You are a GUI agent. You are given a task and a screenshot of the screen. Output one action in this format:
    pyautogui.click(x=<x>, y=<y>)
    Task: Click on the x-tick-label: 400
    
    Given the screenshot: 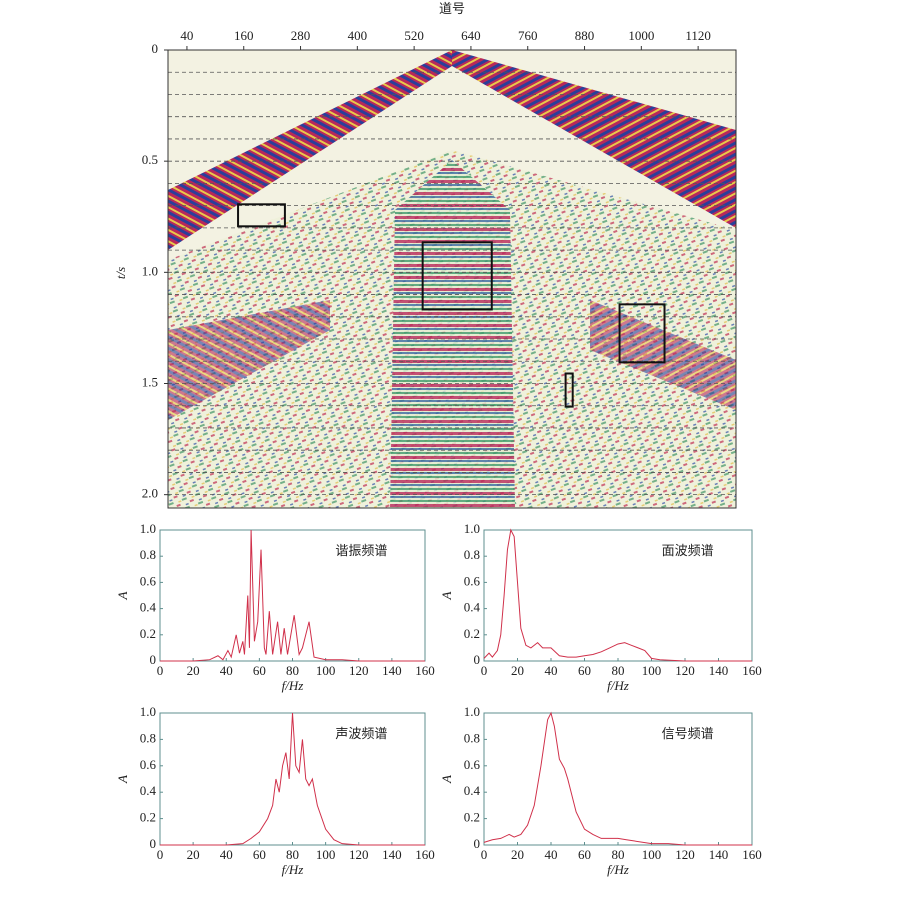 What is the action you would take?
    pyautogui.click(x=358, y=35)
    